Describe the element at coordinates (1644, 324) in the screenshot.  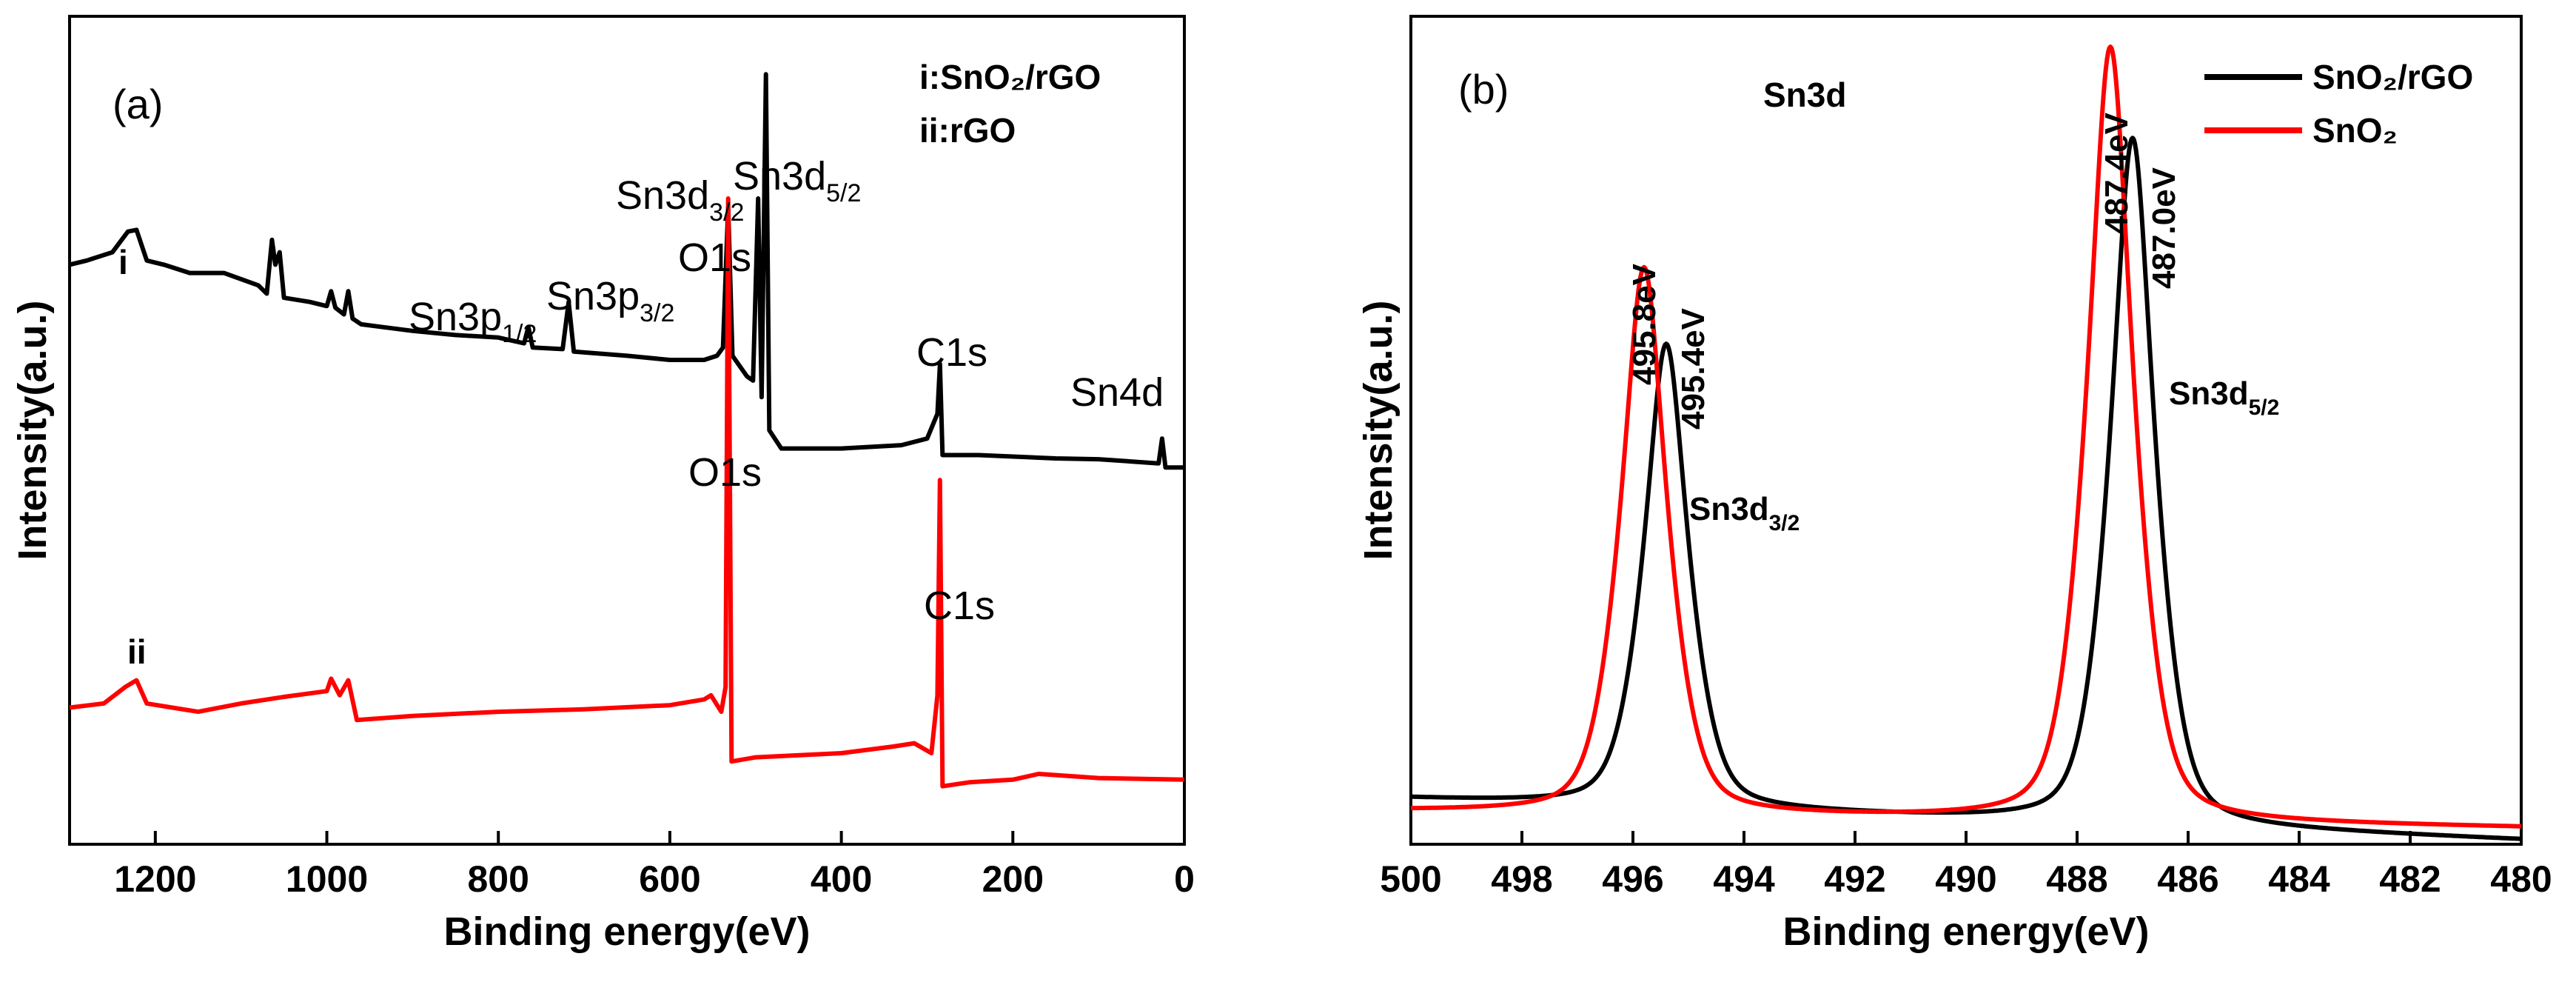
I see `annotation-495-8ev: 495.8eV` at that location.